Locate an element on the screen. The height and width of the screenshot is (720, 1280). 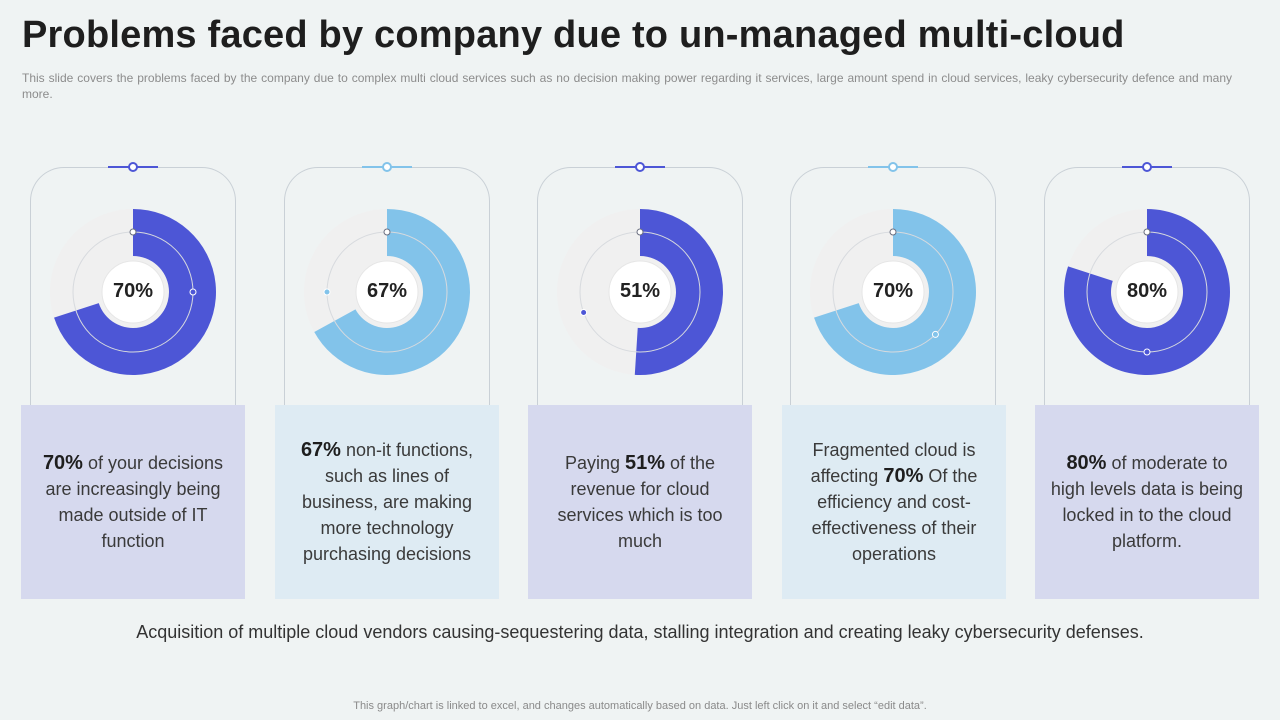
card-highlight: 80% is located at coordinates (1086, 463).